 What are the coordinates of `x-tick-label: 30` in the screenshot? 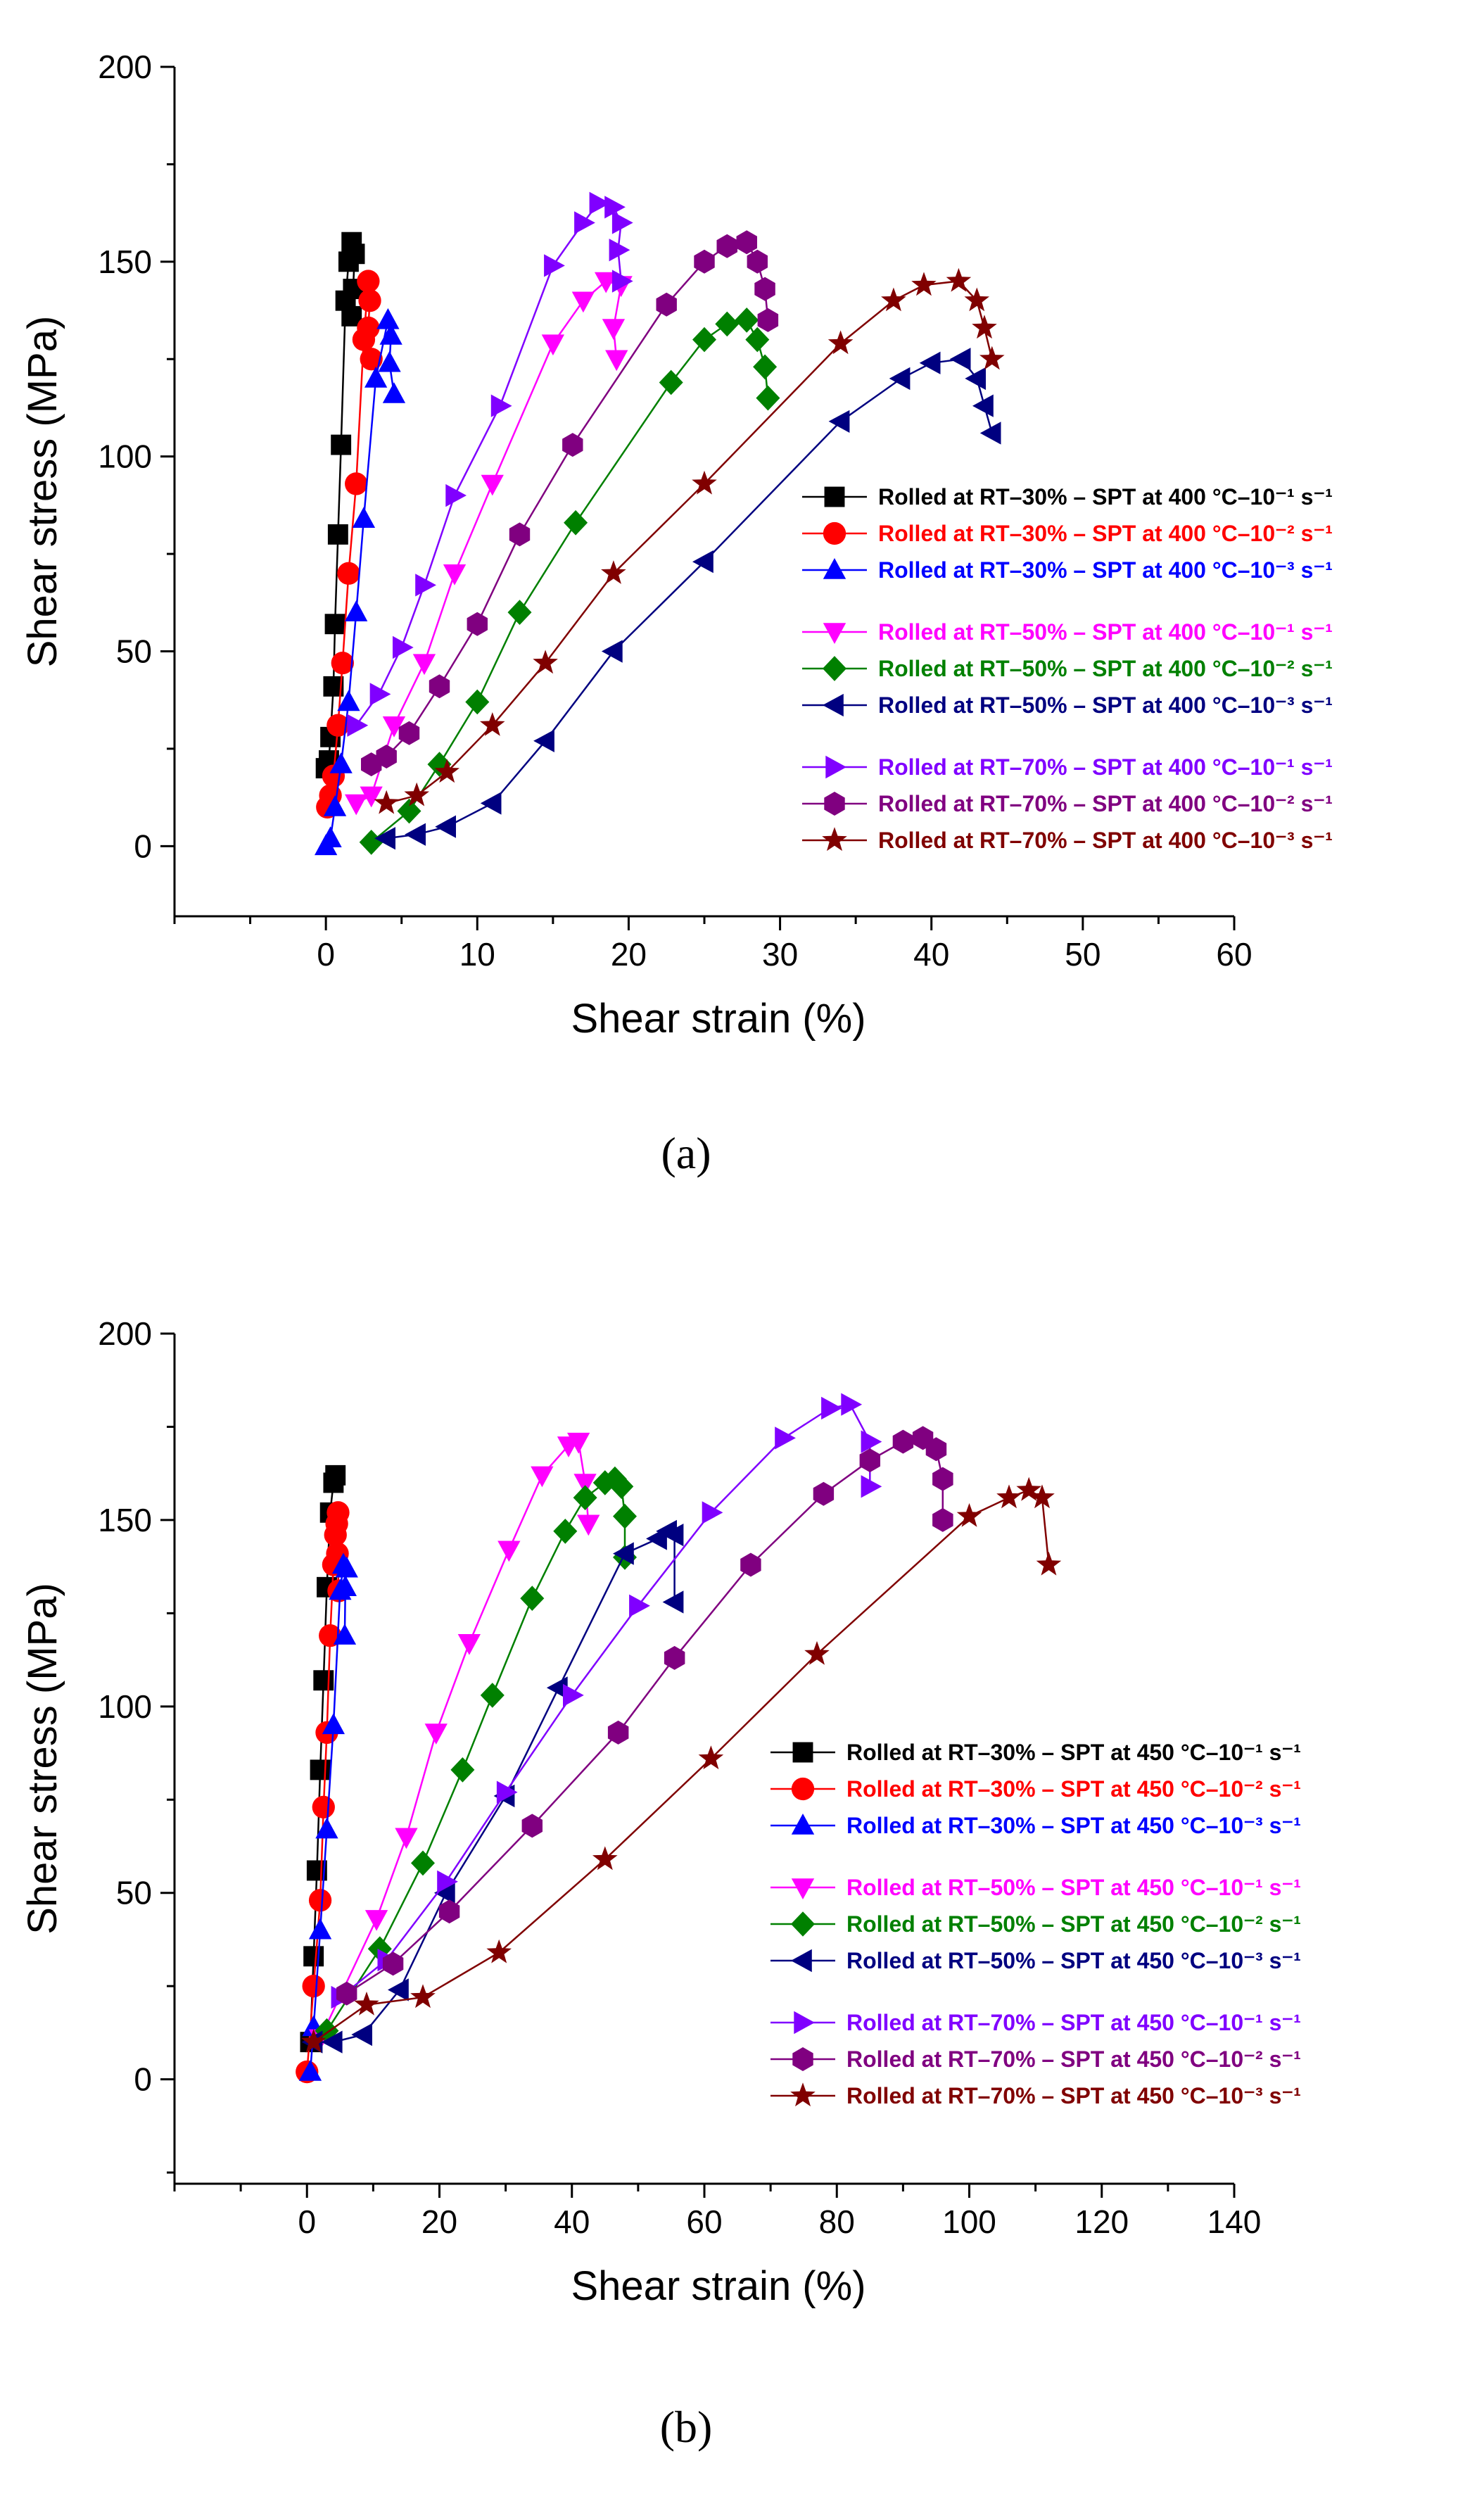 It's located at (780, 954).